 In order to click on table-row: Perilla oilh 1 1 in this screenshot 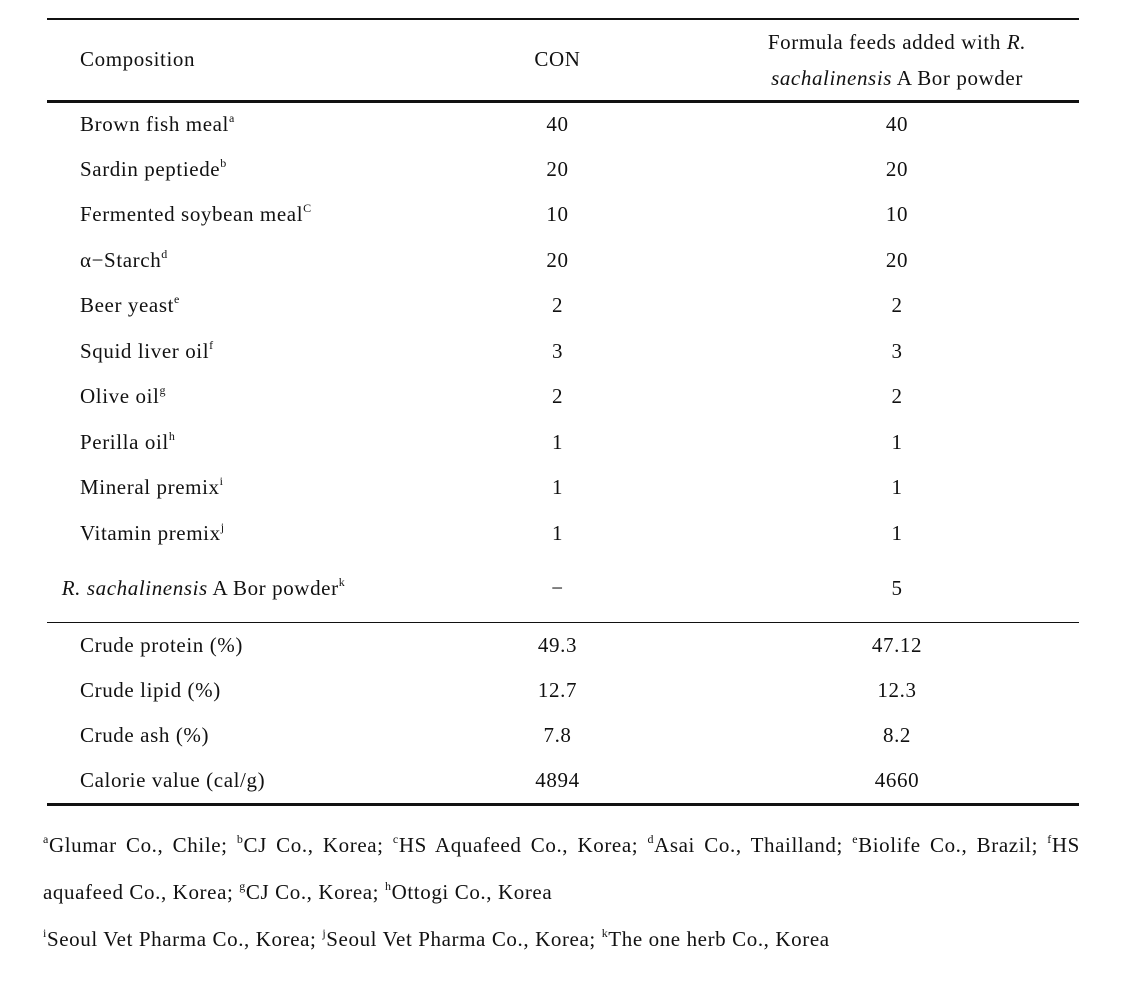, I will do `click(563, 443)`.